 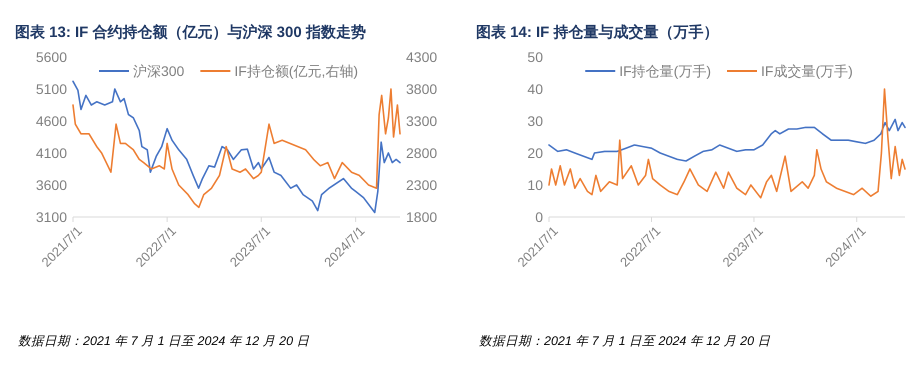 What do you see at coordinates (52, 153) in the screenshot?
I see `y-tick-label: 4100` at bounding box center [52, 153].